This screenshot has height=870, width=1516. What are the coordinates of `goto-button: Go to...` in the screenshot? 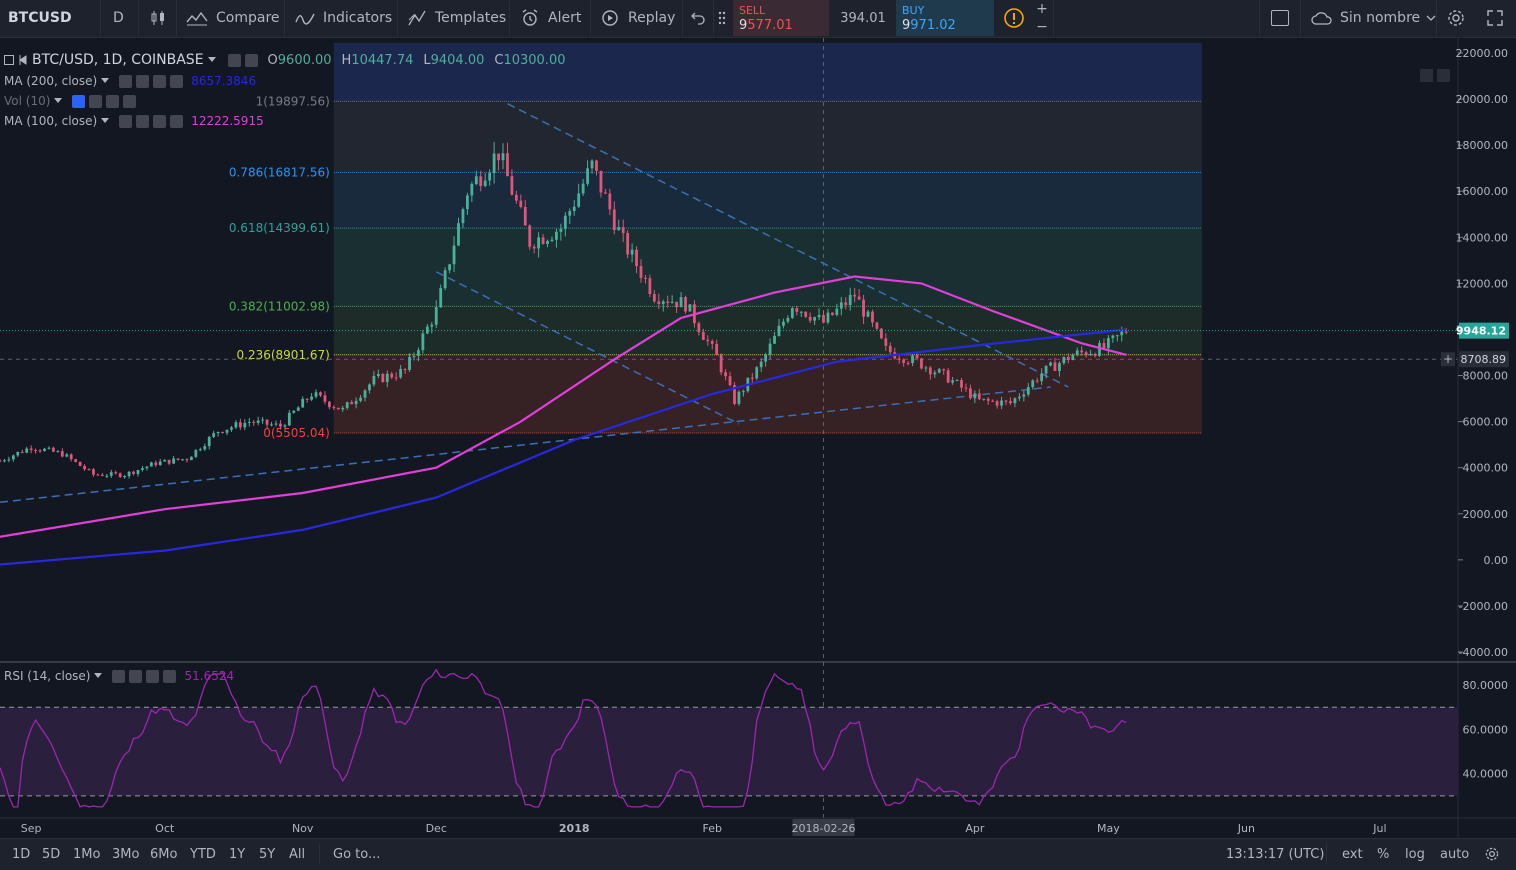 It's located at (357, 854).